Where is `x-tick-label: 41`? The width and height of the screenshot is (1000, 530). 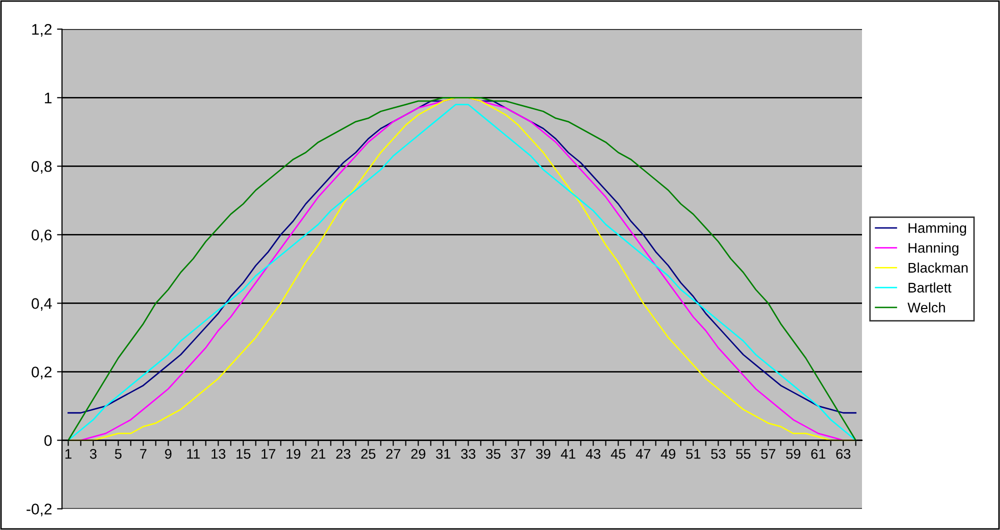 x-tick-label: 41 is located at coordinates (568, 454).